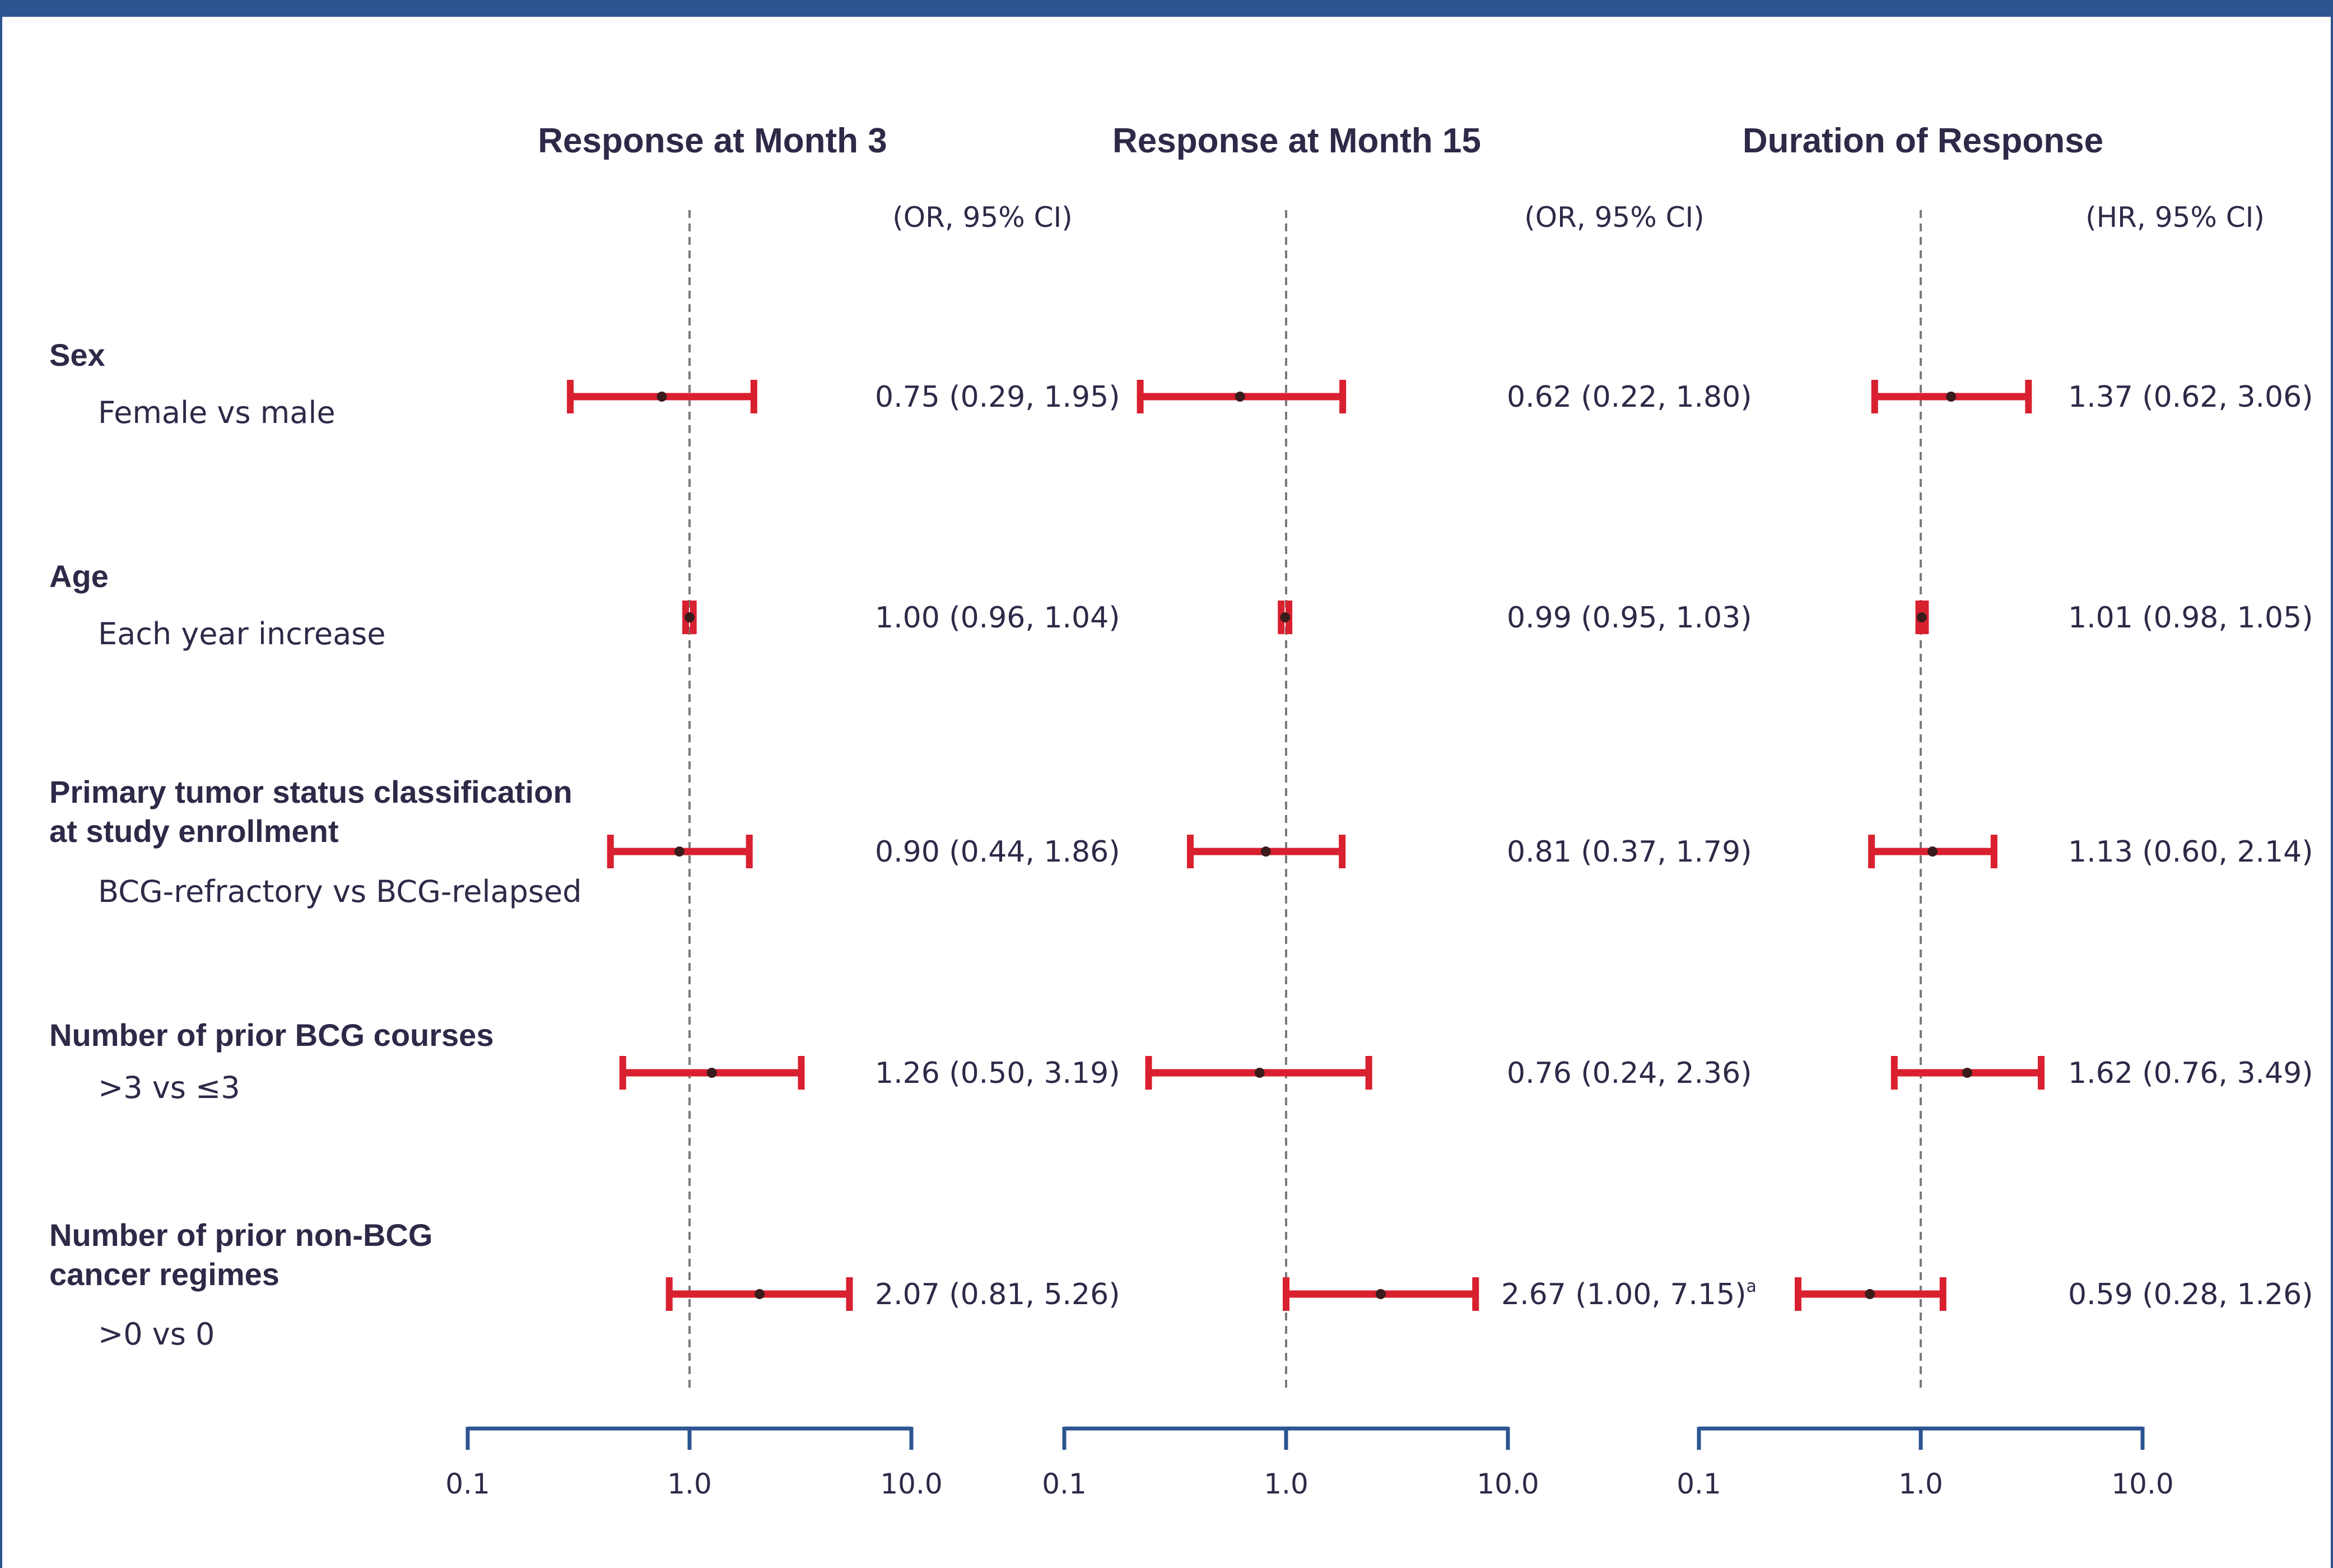 Image resolution: width=2333 pixels, height=1568 pixels. I want to click on estimate-value-label: 2.07 (0.81, 5.26), so click(997, 1294).